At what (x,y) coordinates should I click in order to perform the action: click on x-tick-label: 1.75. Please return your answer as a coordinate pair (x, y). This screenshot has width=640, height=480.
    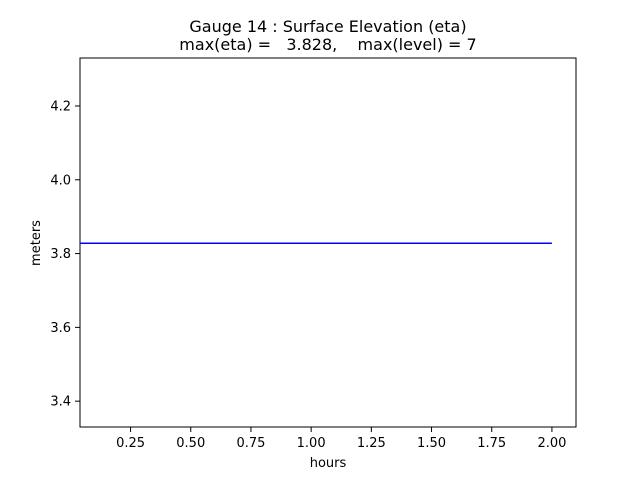
    Looking at the image, I should click on (491, 443).